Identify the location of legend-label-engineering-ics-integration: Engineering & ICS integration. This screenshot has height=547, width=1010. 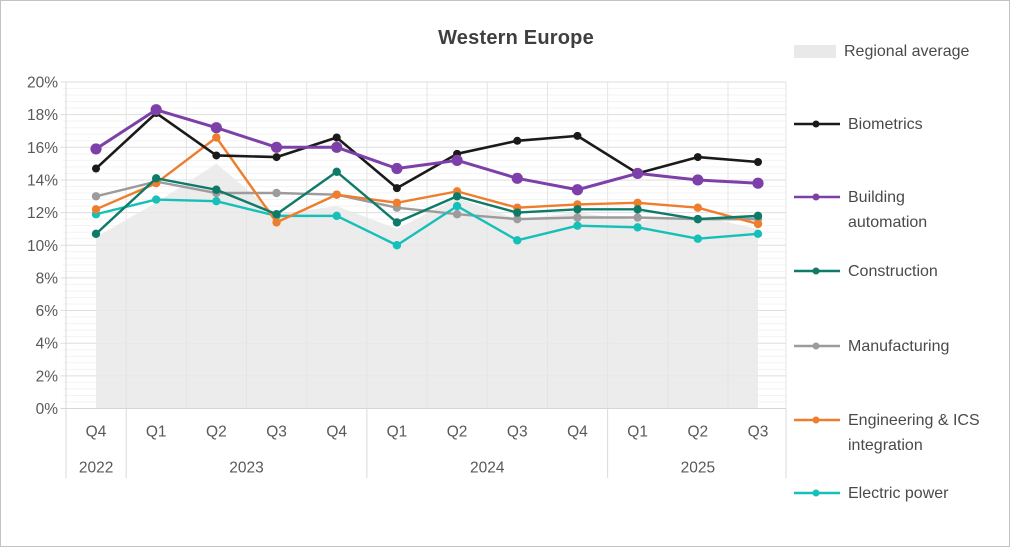
(914, 433).